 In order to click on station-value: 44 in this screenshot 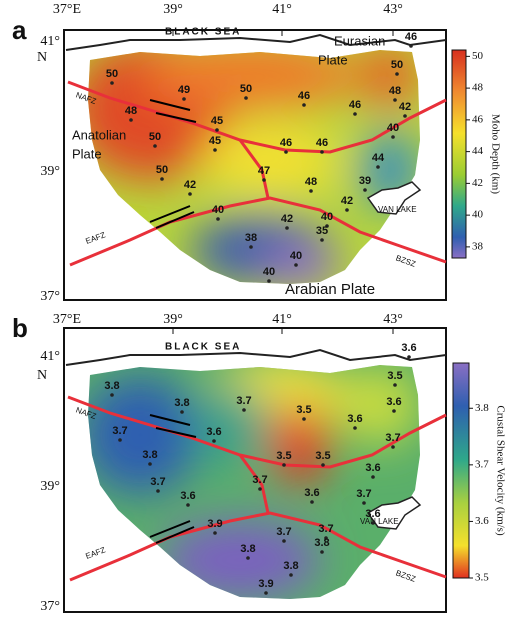, I will do `click(378, 158)`.